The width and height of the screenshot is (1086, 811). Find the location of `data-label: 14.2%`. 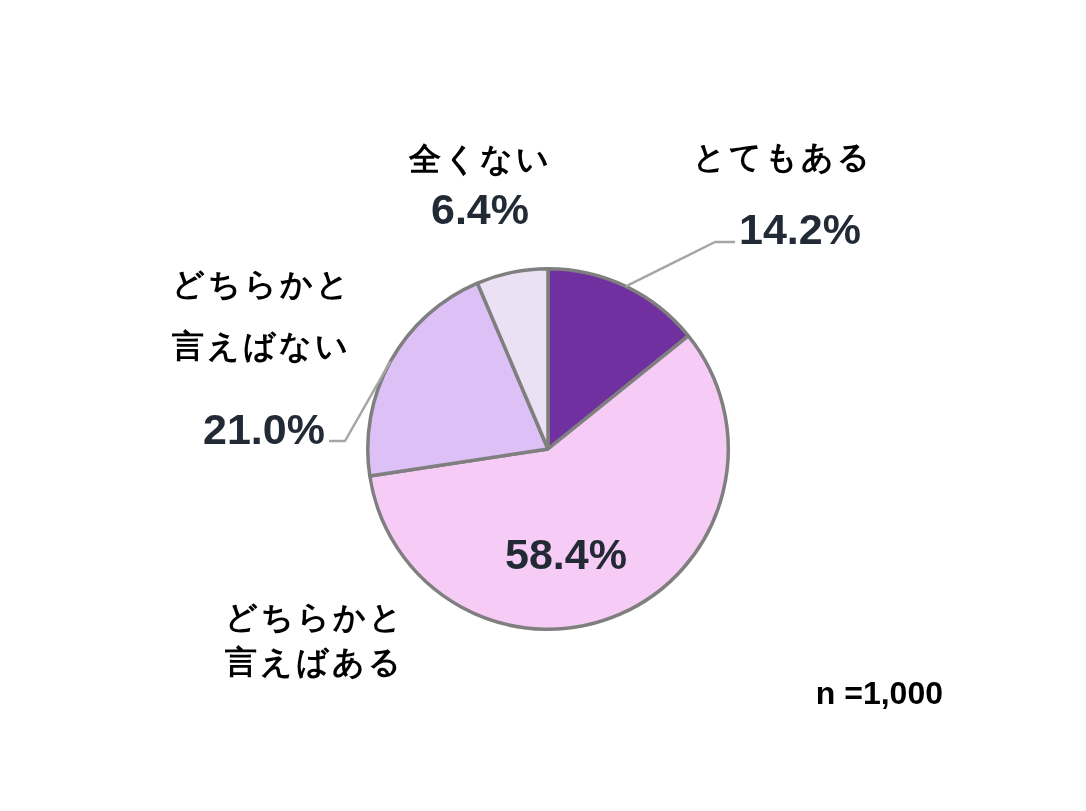

data-label: 14.2% is located at coordinates (800, 228).